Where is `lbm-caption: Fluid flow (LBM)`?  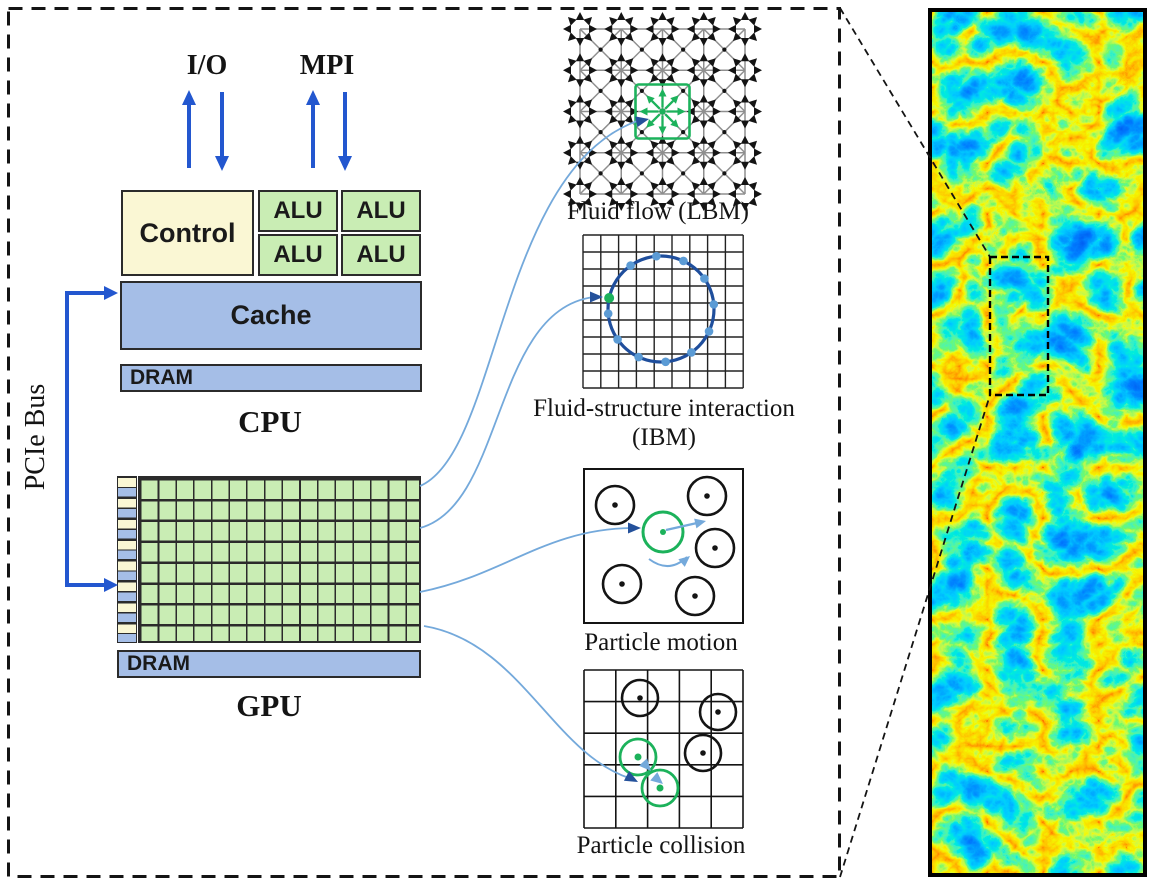 lbm-caption: Fluid flow (LBM) is located at coordinates (658, 211).